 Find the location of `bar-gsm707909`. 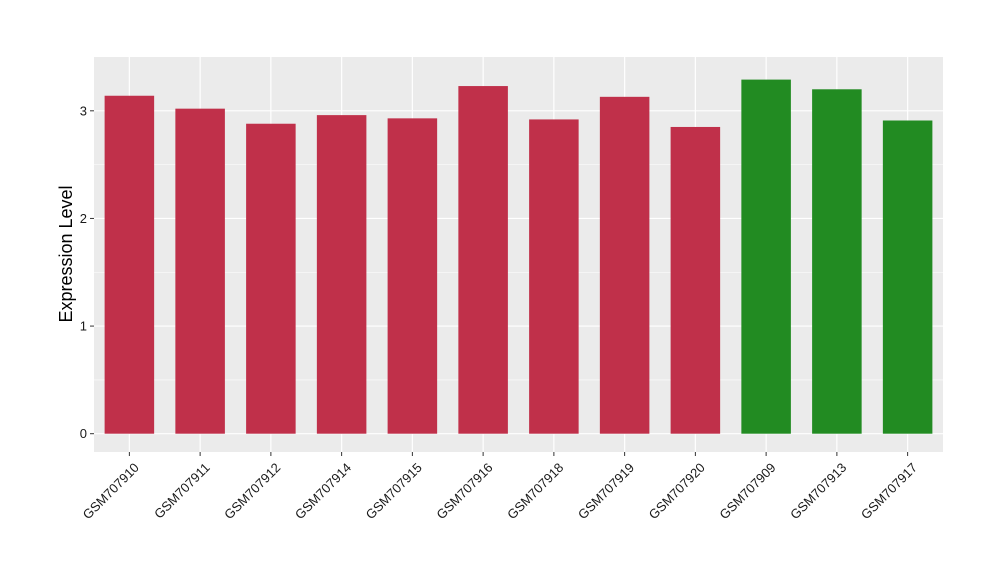

bar-gsm707909 is located at coordinates (766, 256).